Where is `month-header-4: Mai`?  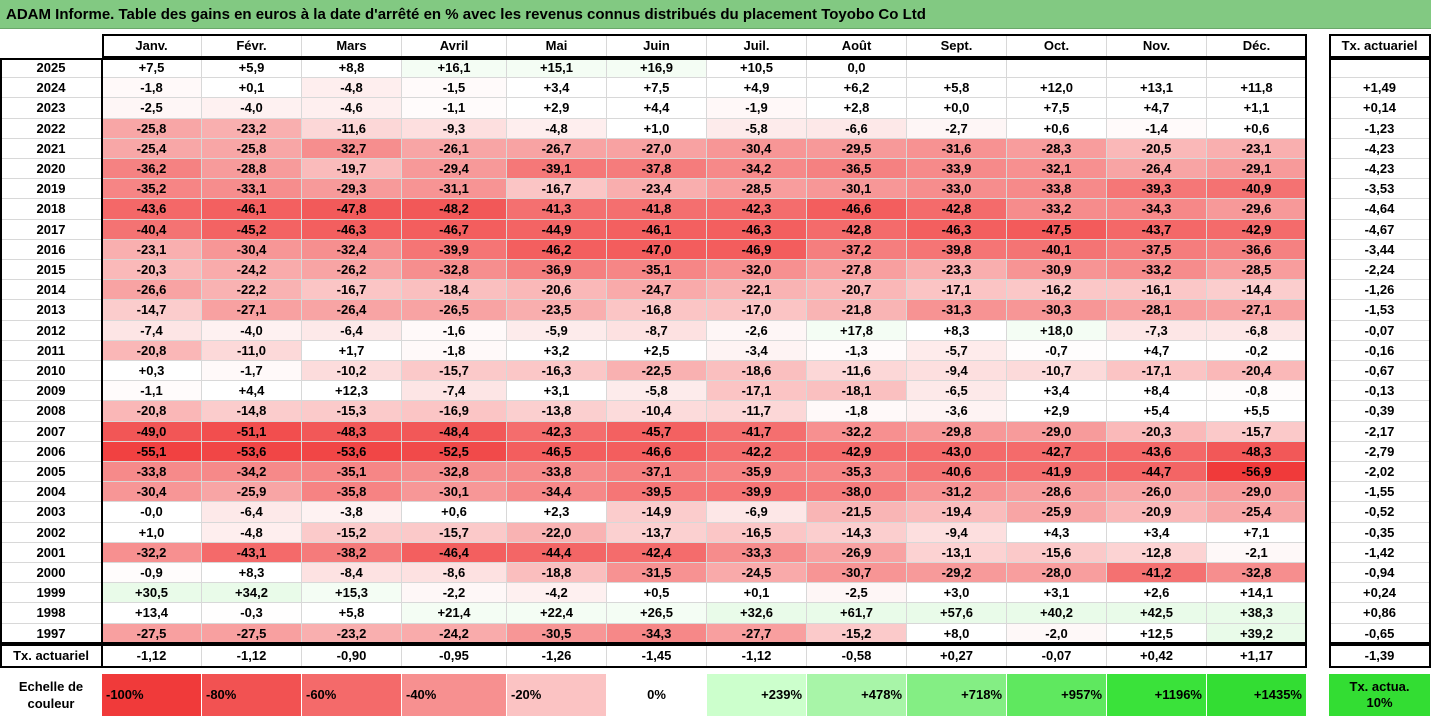
month-header-4: Mai is located at coordinates (557, 46).